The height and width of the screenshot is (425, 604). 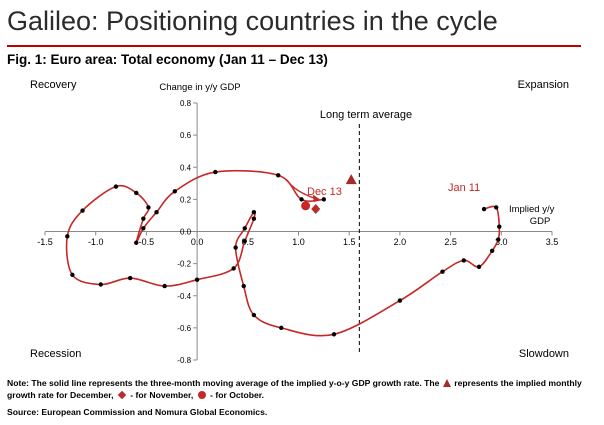 I want to click on y-tick-label: 0.8, so click(x=186, y=103).